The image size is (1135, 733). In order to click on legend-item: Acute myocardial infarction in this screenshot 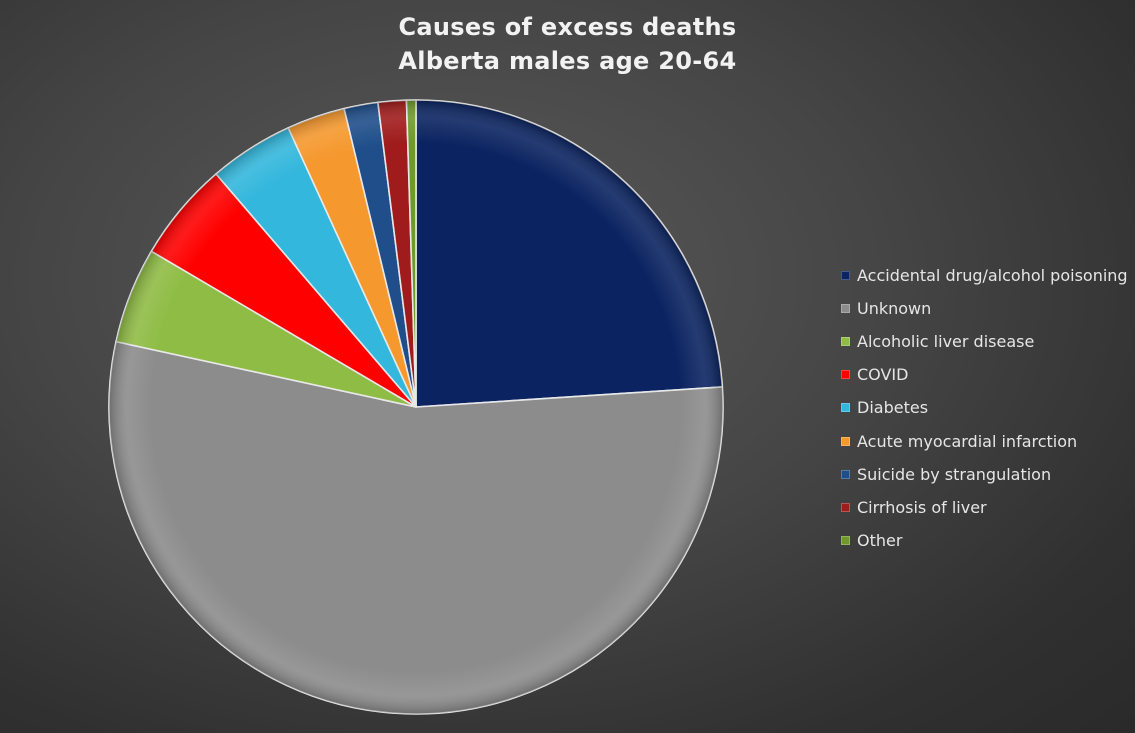, I will do `click(986, 440)`.